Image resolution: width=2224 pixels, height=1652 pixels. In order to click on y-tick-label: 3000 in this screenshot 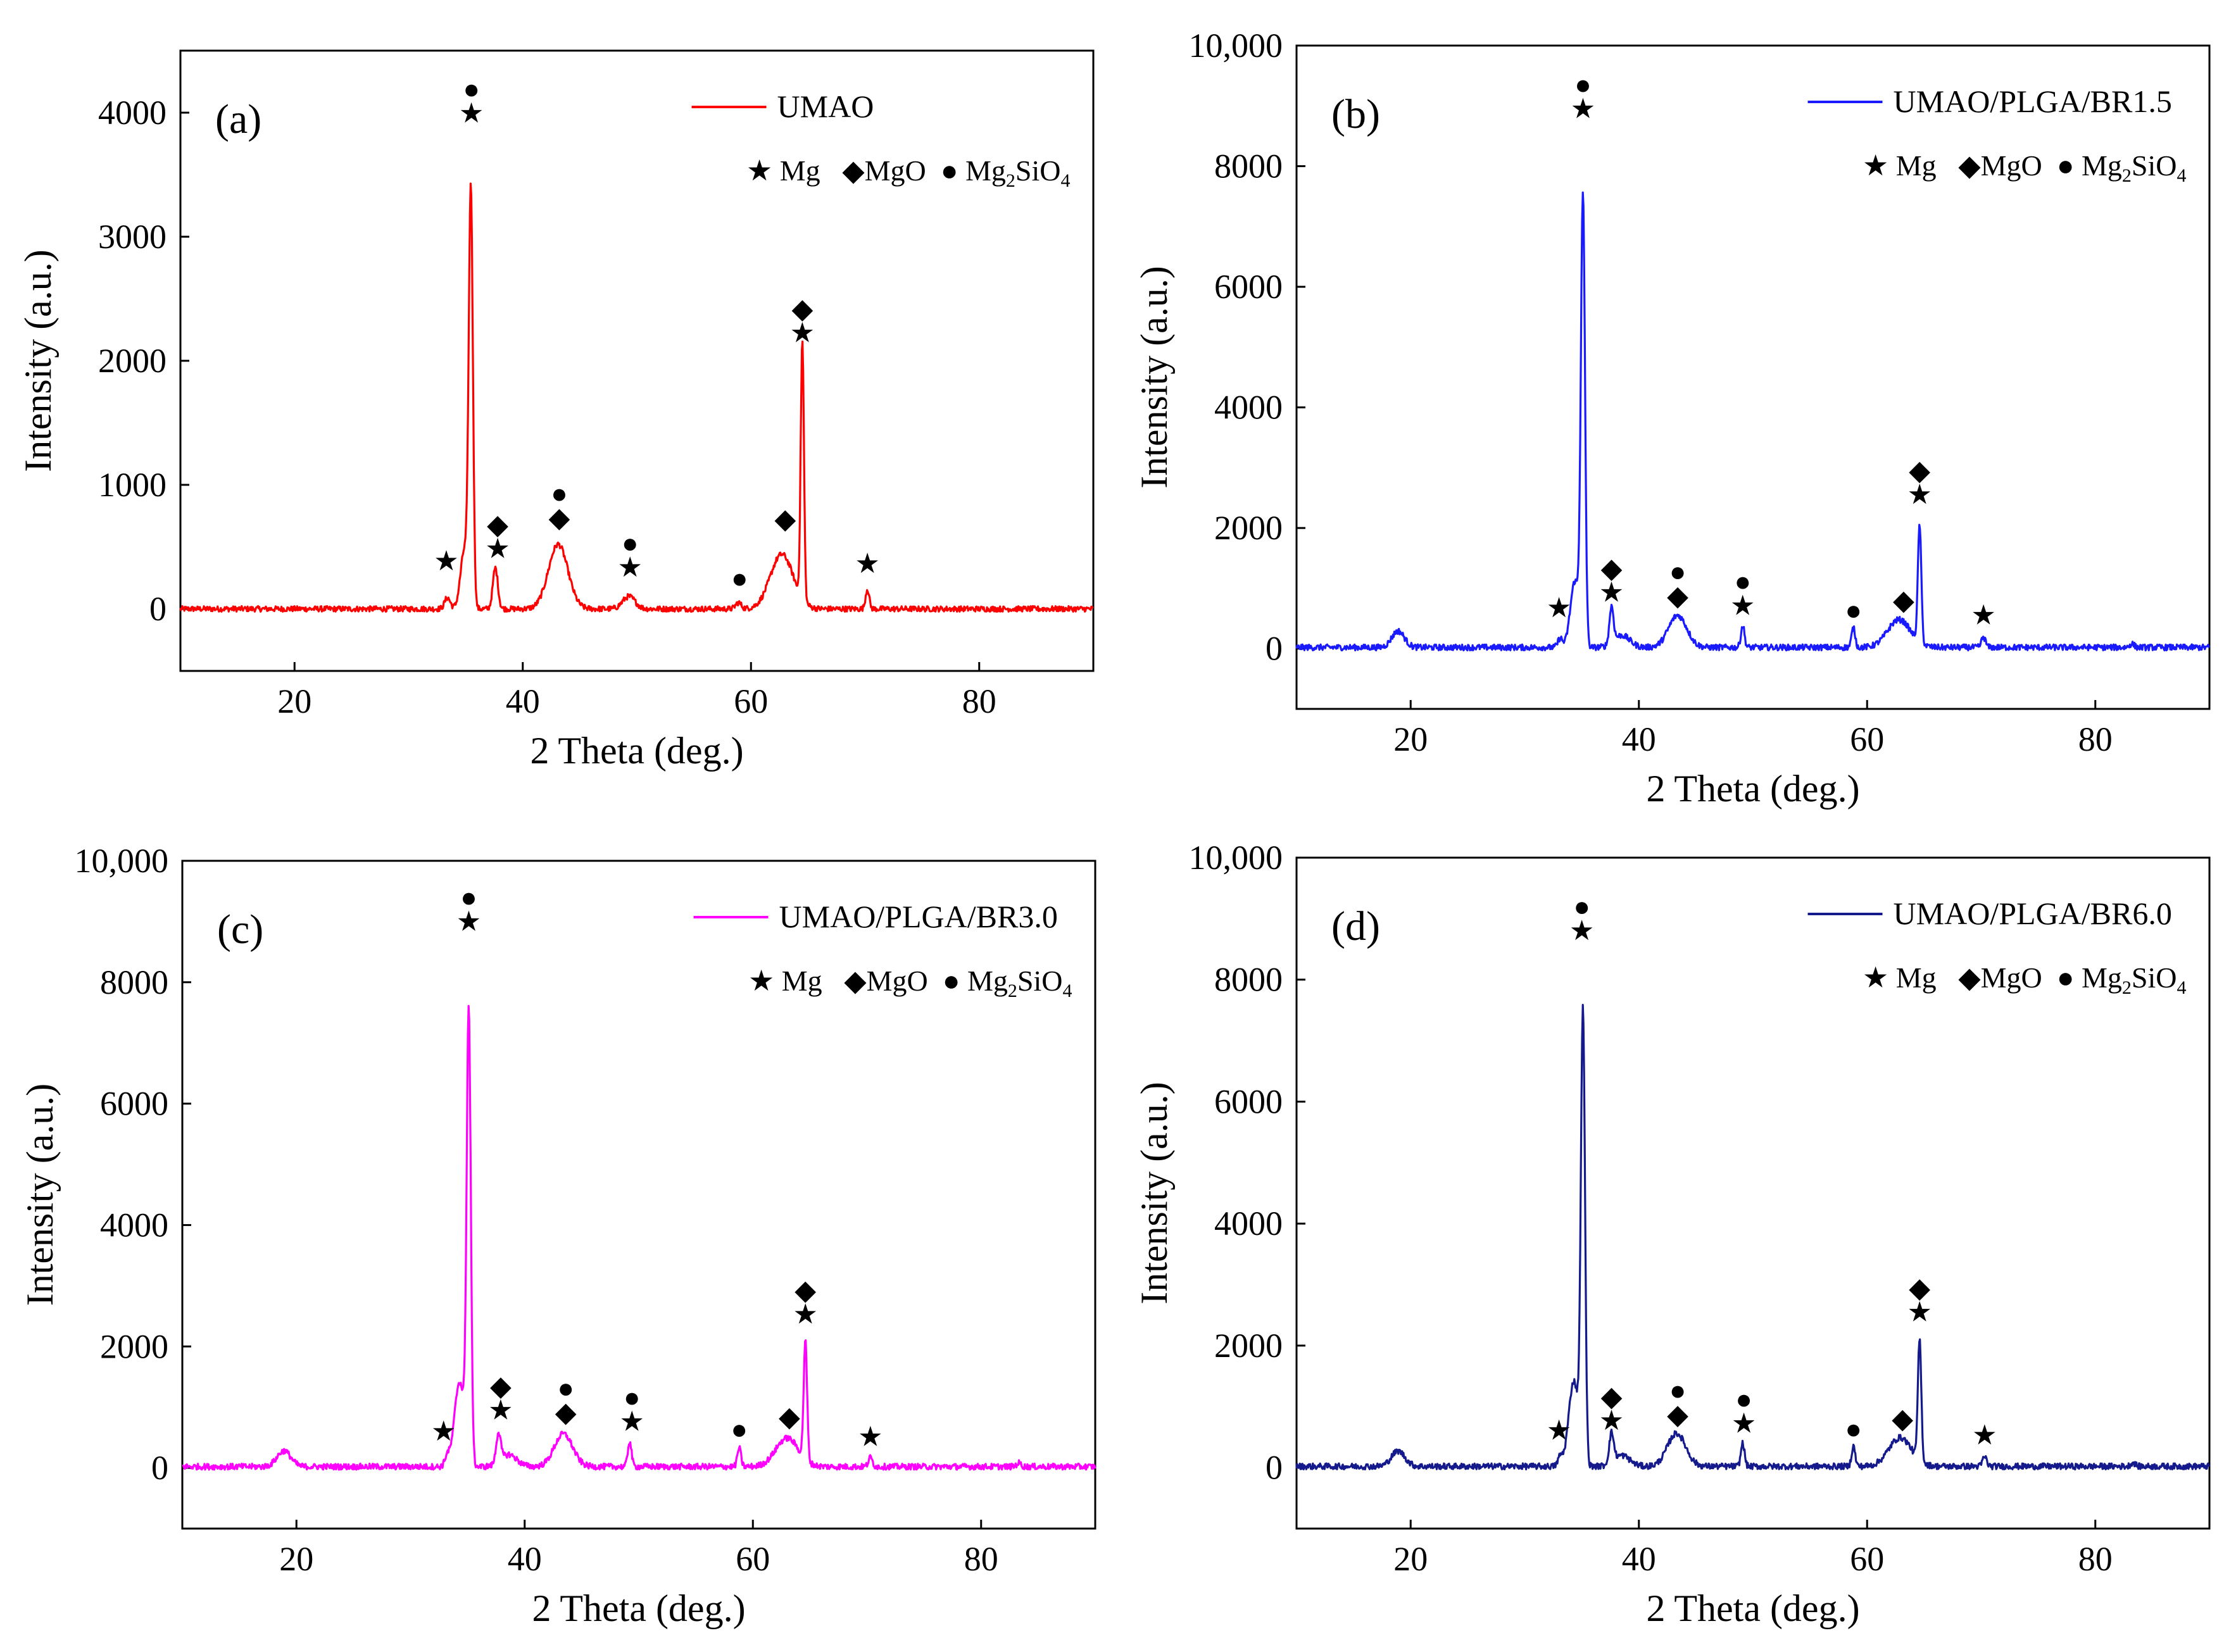, I will do `click(132, 237)`.